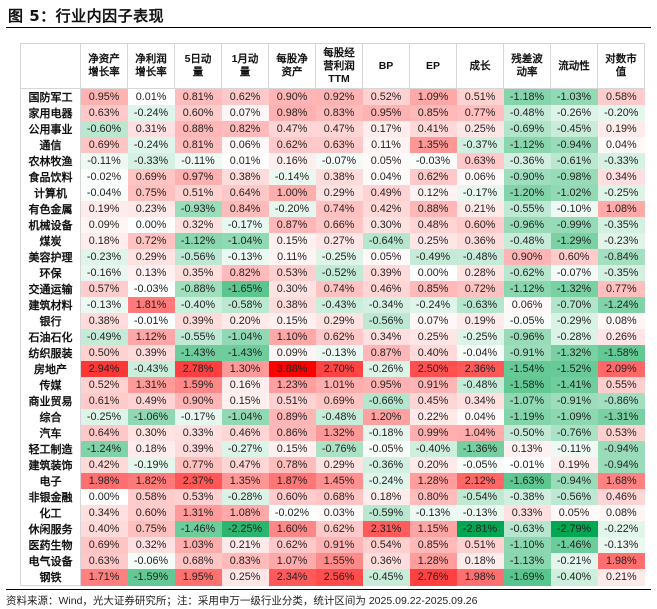 The width and height of the screenshot is (657, 609). I want to click on factor-value-cell: 0.38%, so click(339, 177).